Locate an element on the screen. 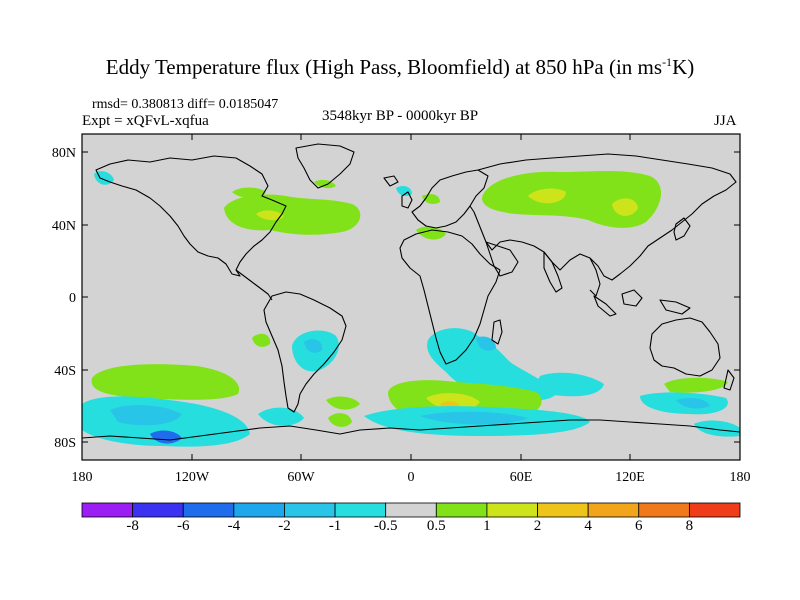 The width and height of the screenshot is (800, 600). coastline-se-asia is located at coordinates (595, 277).